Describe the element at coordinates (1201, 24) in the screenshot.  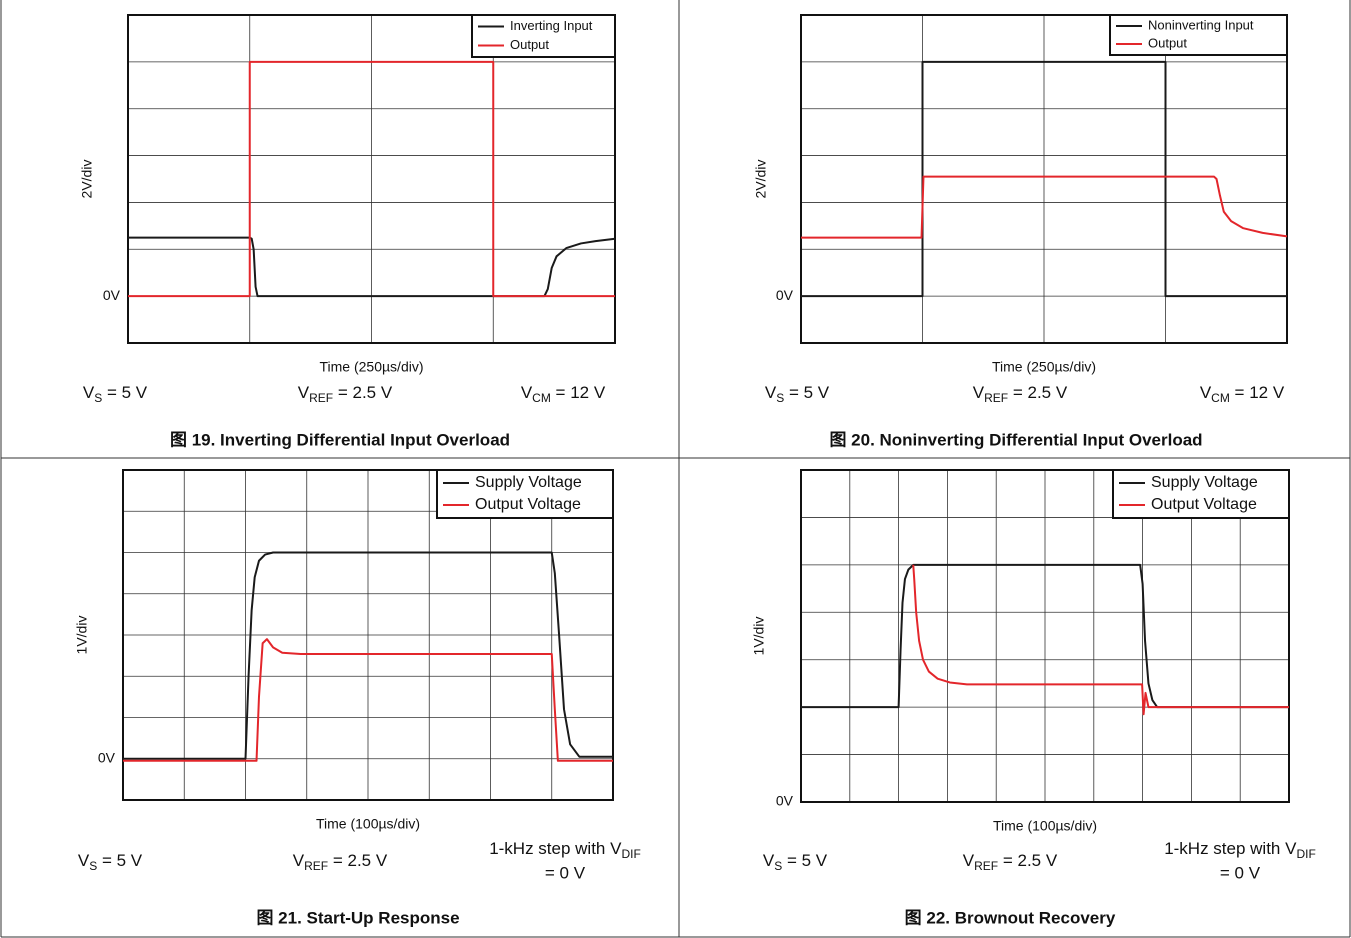
I see `legend-label: Noninverting Input` at that location.